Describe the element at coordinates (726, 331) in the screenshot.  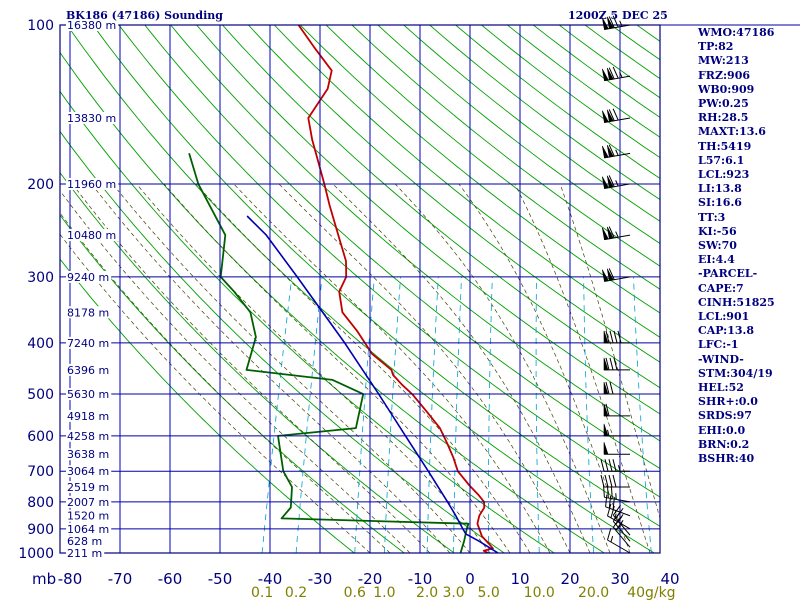
I see `index-item: CAP:13.8` at that location.